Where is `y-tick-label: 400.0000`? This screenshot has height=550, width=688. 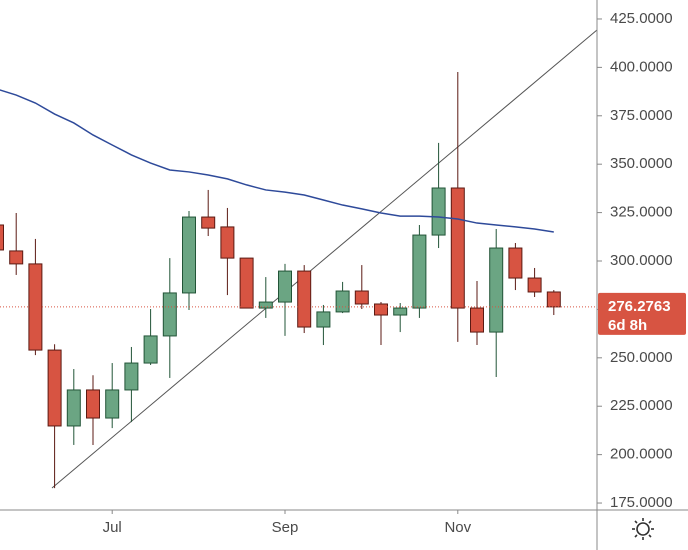 y-tick-label: 400.0000 is located at coordinates (641, 66).